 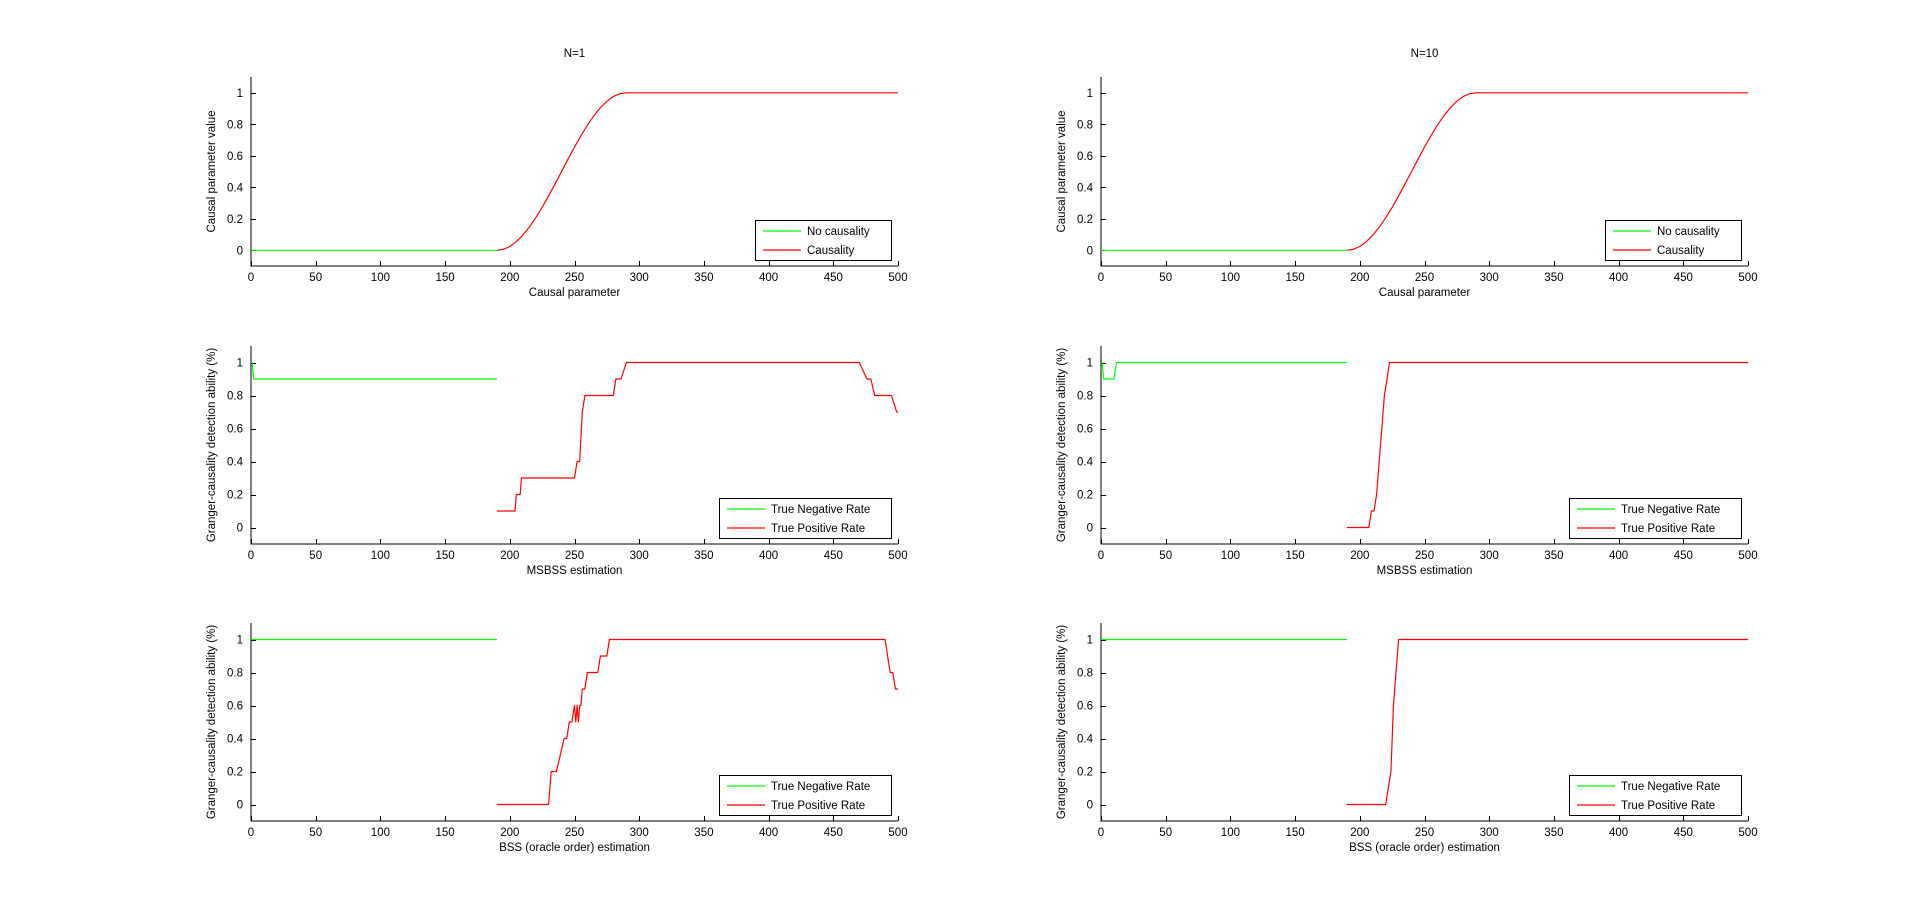 I want to click on chart-title: N=10, so click(x=1425, y=54).